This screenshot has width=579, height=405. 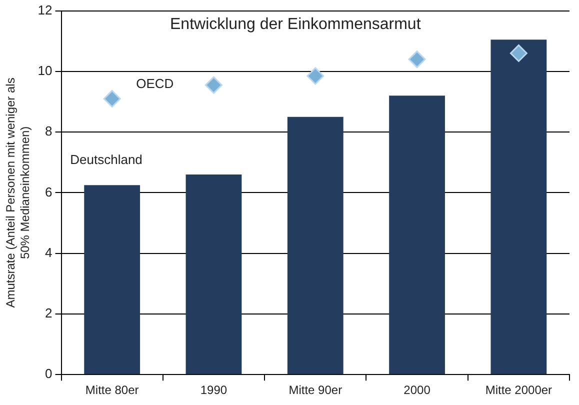 What do you see at coordinates (48, 131) in the screenshot?
I see `y-tick-label: 8` at bounding box center [48, 131].